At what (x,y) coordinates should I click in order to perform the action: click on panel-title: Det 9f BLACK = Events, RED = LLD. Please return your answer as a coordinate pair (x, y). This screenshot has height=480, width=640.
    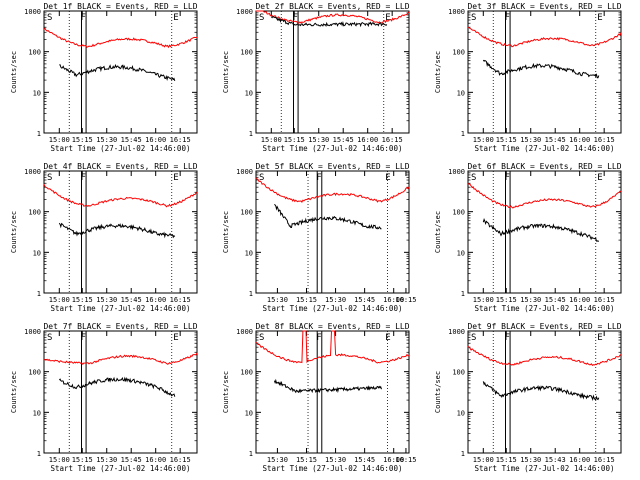
    Looking at the image, I should click on (544, 326).